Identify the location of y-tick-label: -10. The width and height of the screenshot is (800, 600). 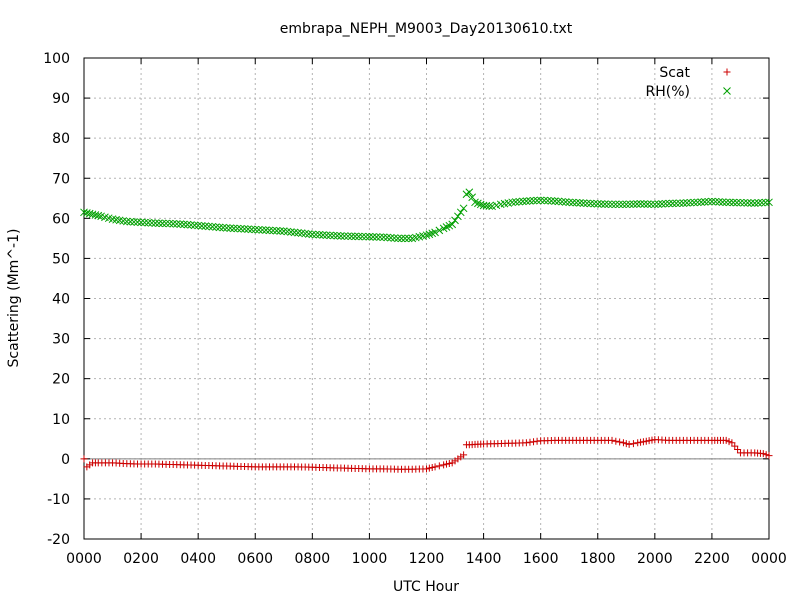
(58, 500).